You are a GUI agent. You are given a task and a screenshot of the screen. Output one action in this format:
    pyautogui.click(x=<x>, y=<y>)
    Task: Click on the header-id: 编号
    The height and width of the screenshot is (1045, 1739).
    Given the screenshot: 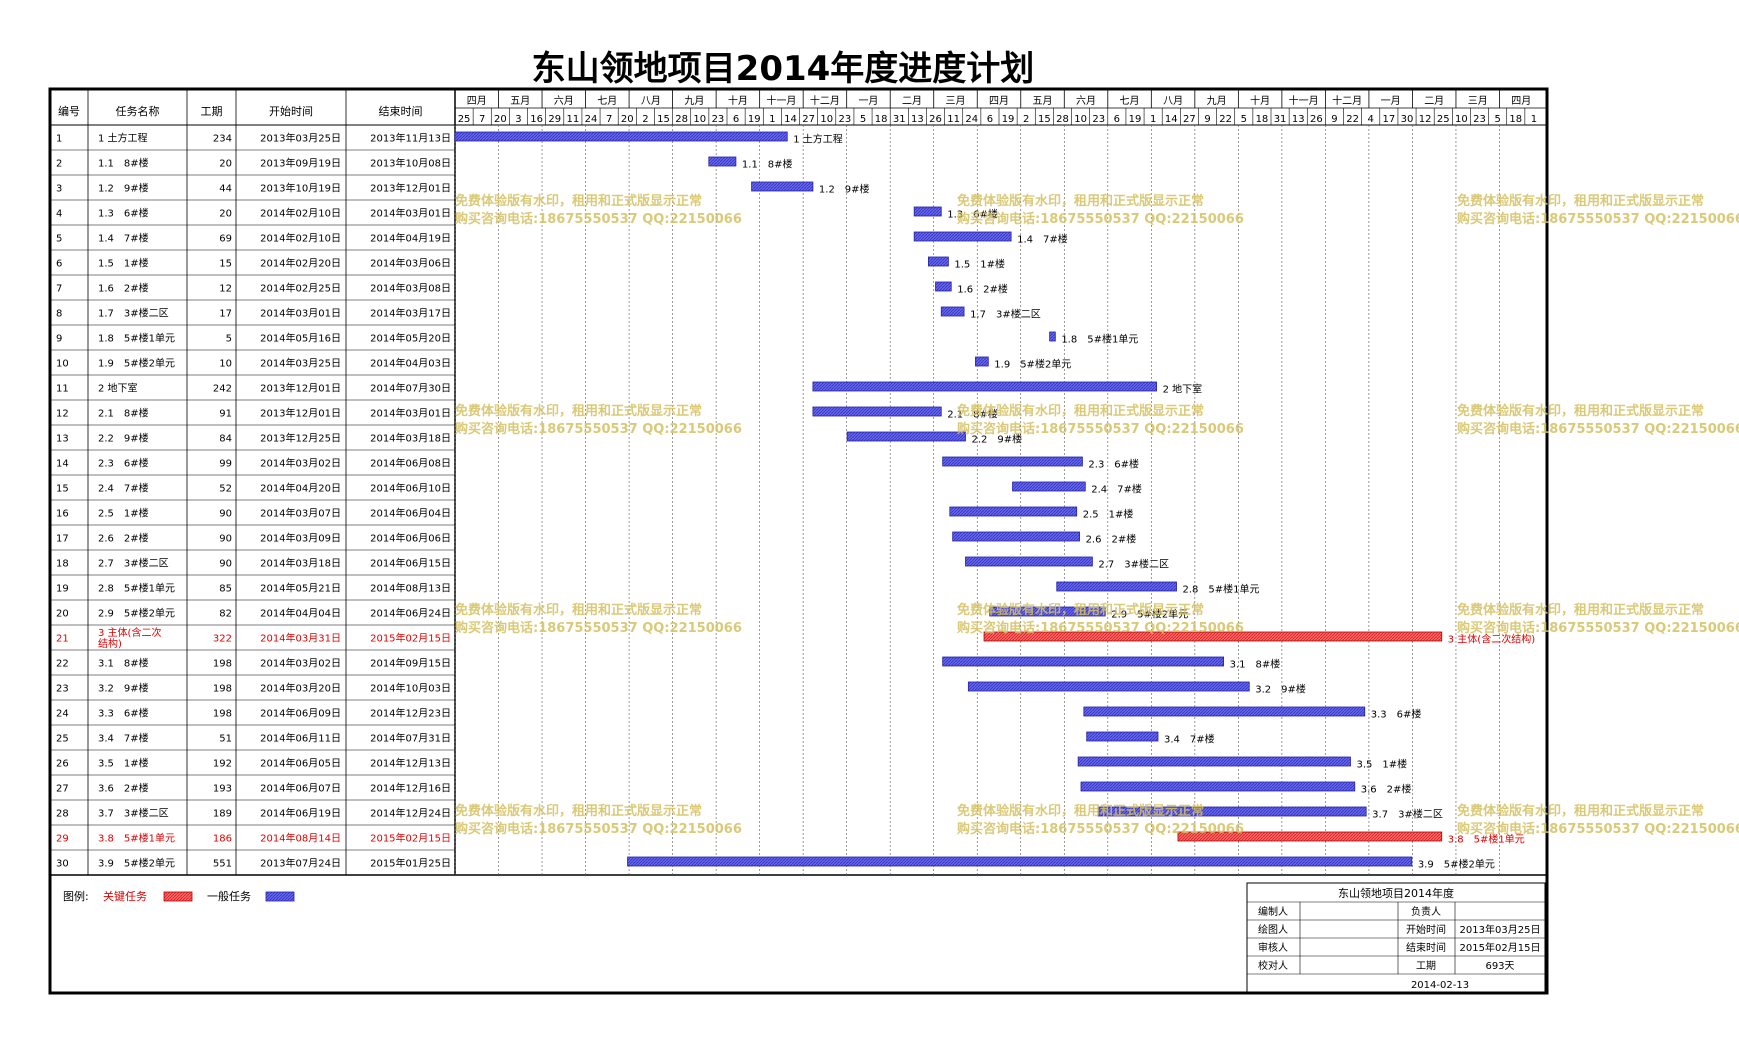 What is the action you would take?
    pyautogui.click(x=69, y=111)
    